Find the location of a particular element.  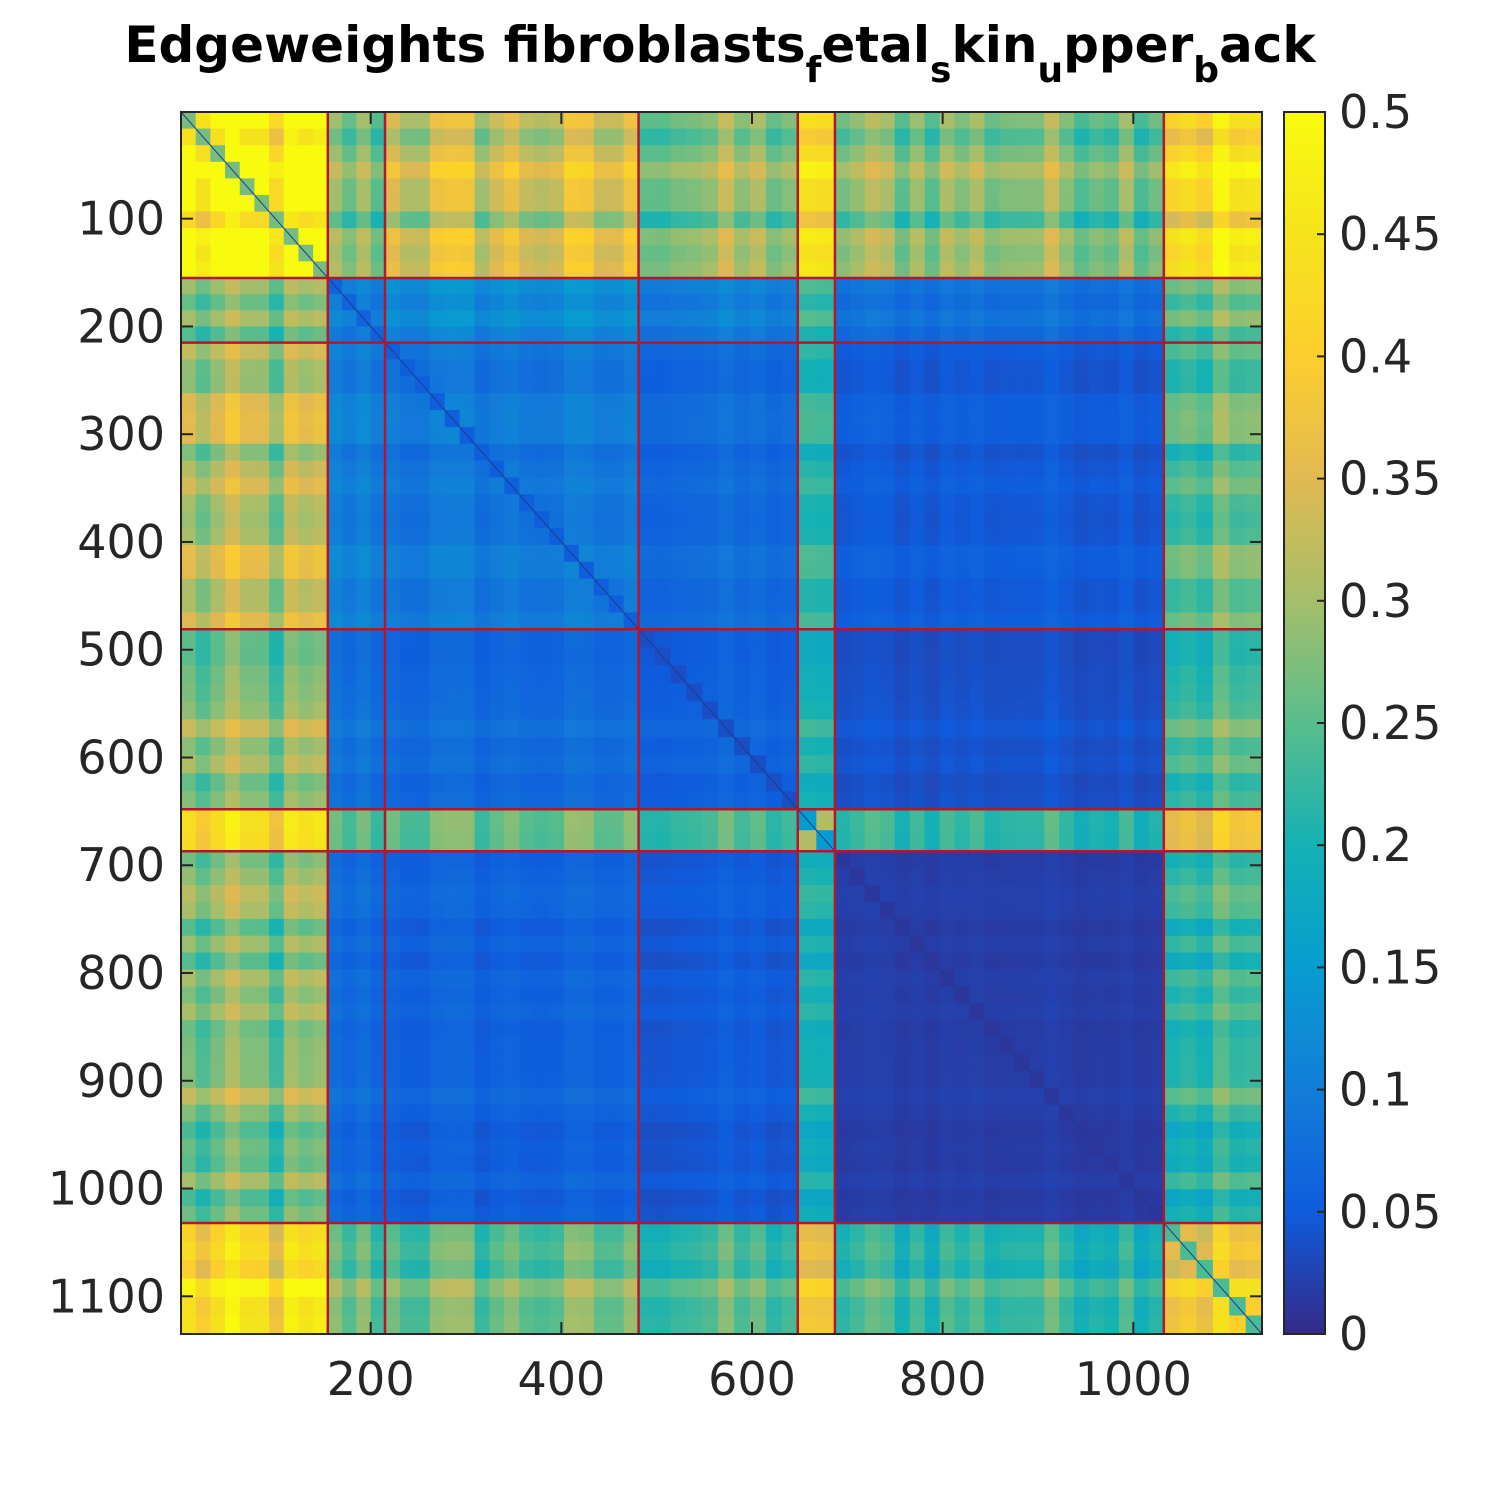

title-segment-5: u is located at coordinates (1050, 70).